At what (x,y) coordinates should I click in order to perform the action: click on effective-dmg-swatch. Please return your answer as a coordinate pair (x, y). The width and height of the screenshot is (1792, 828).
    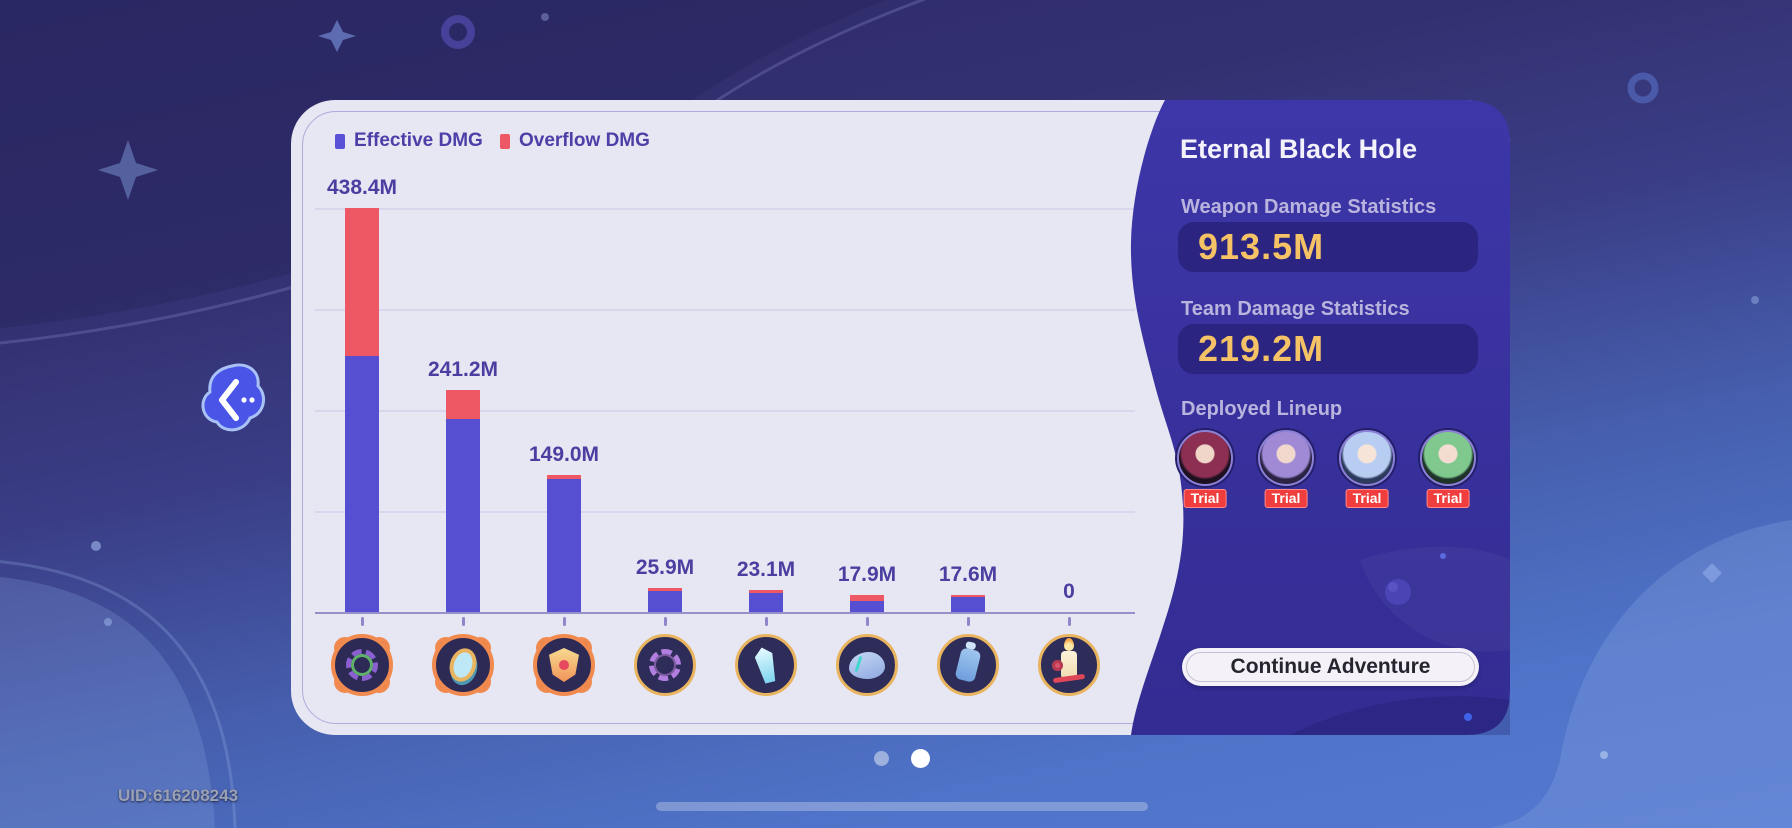
    Looking at the image, I should click on (340, 141).